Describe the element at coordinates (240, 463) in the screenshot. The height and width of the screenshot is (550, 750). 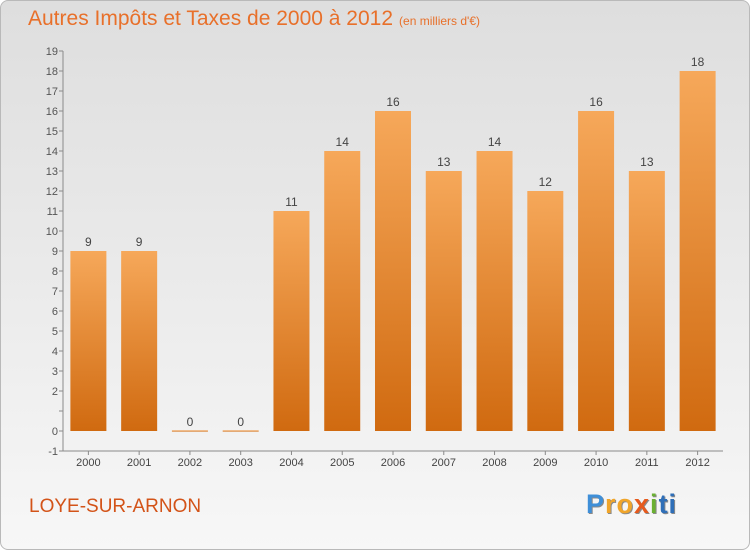
I see `x-tick-label: 2003` at that location.